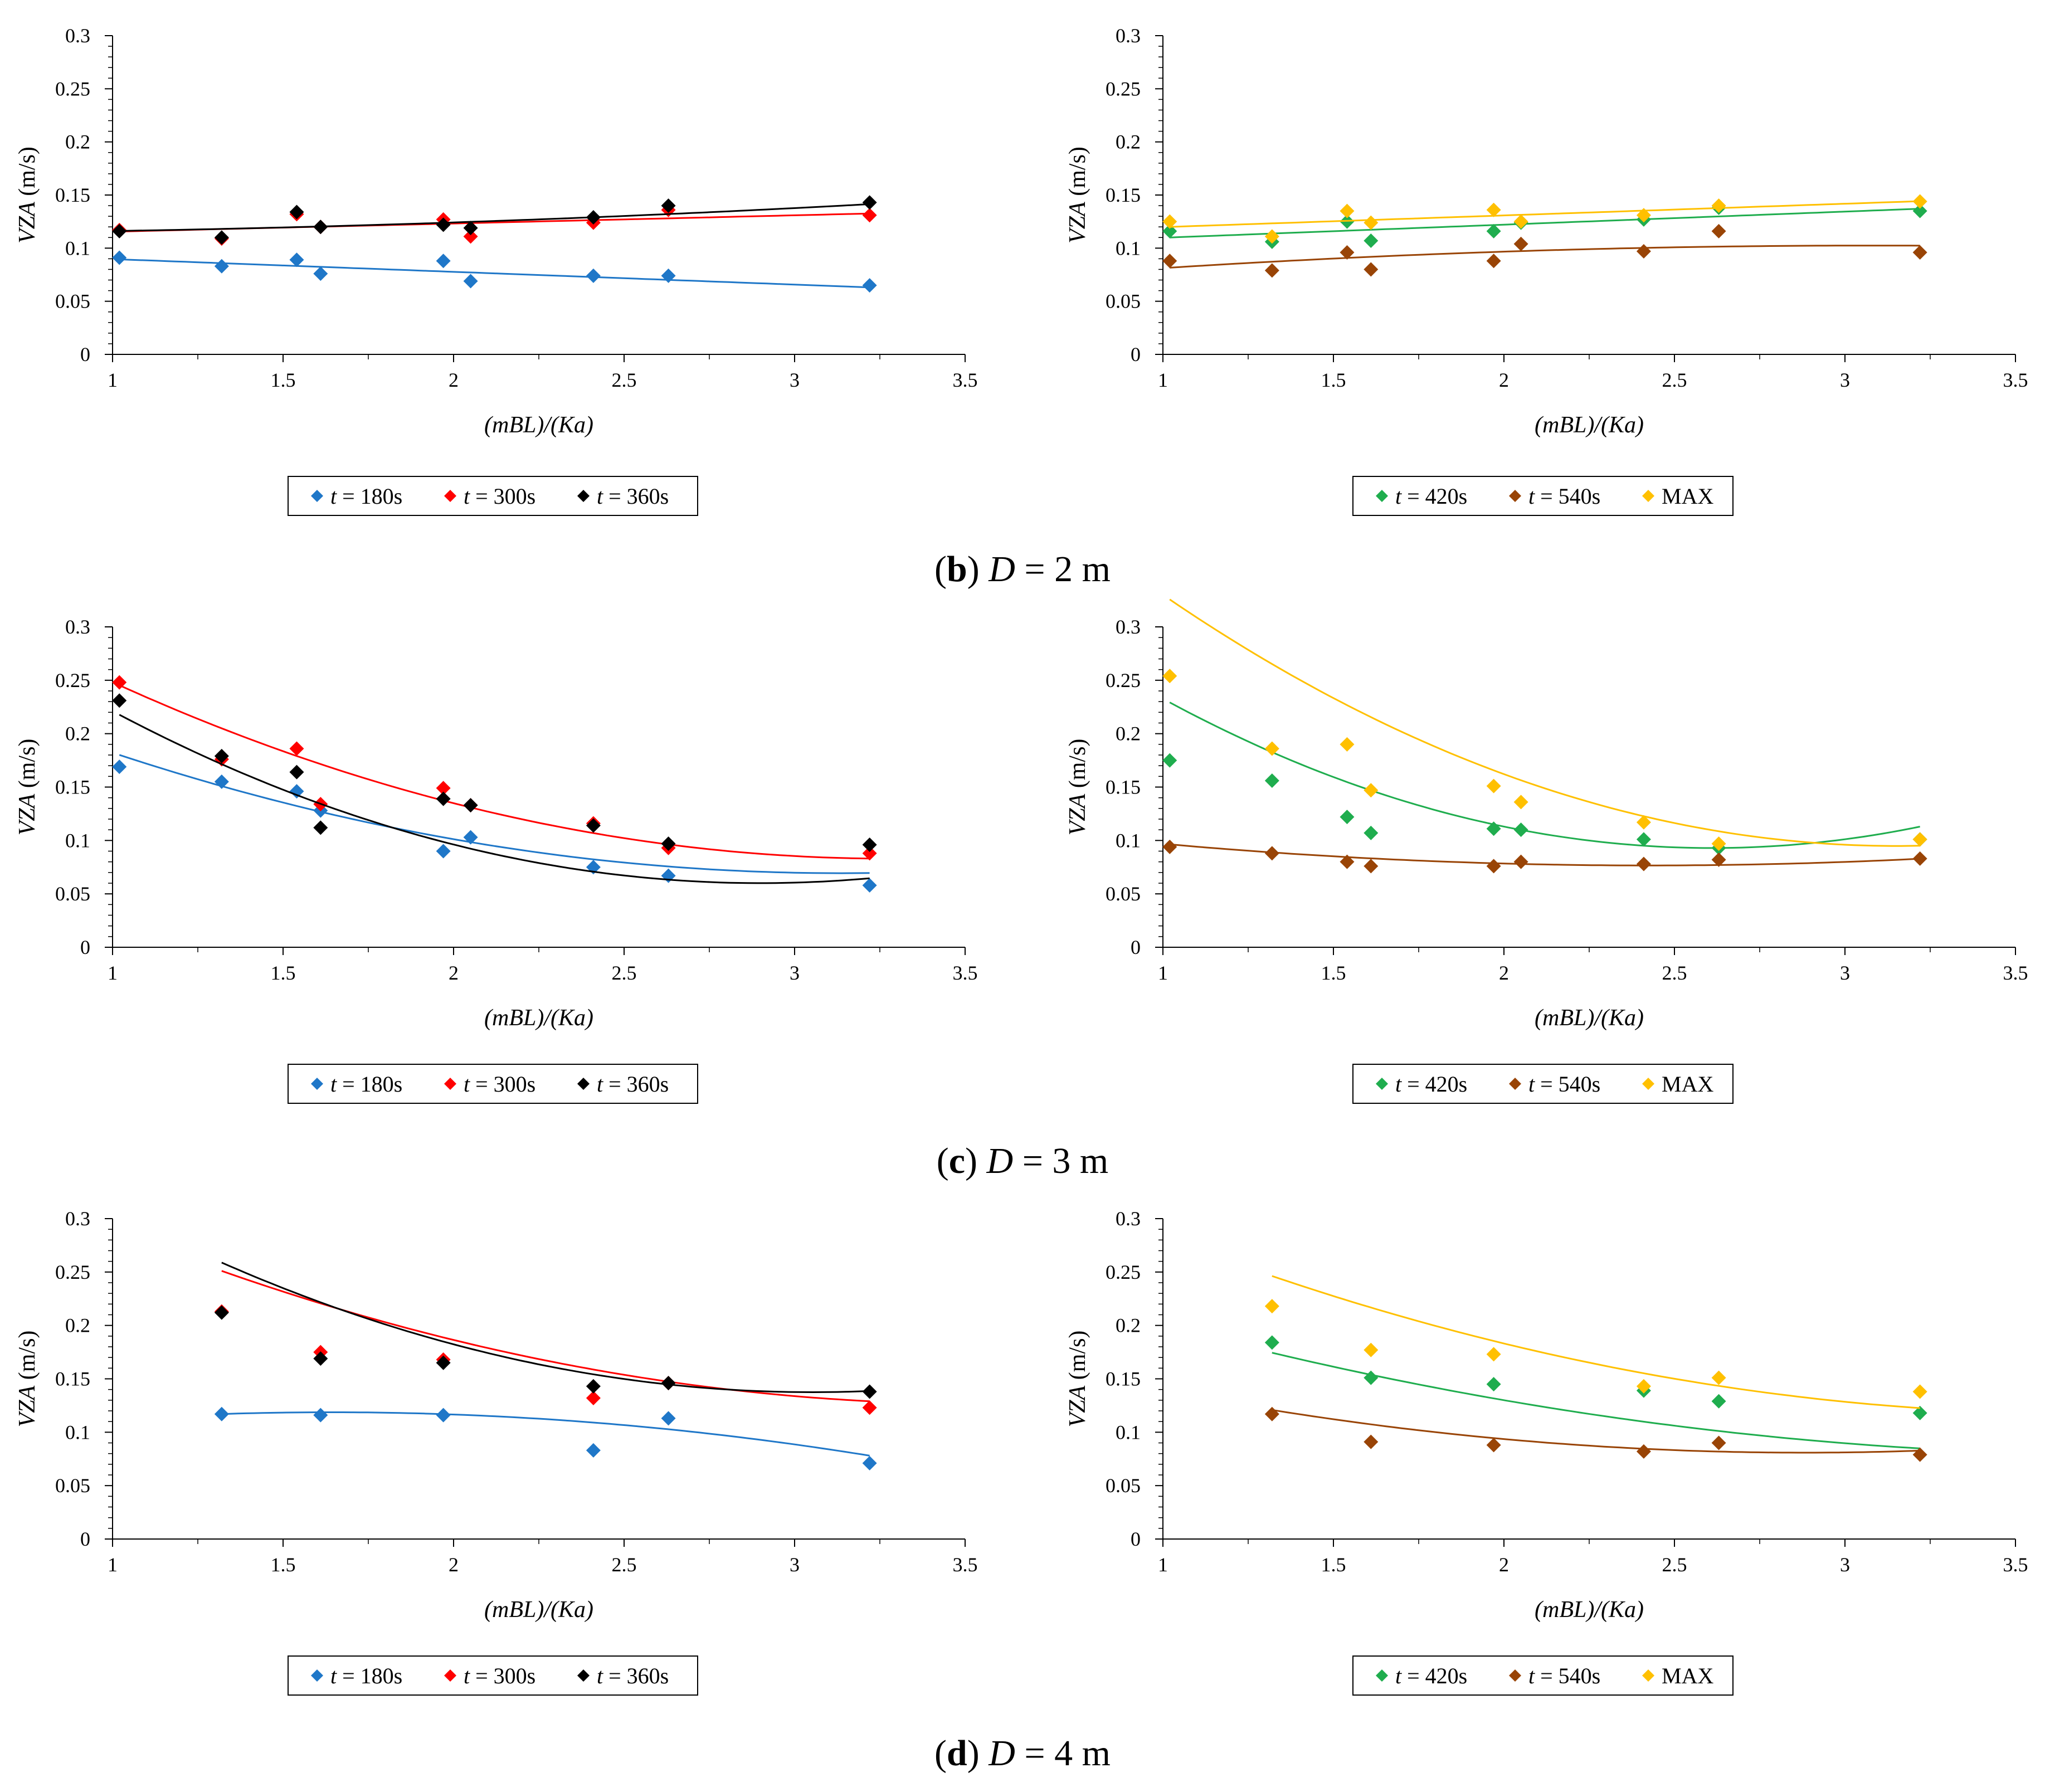 The width and height of the screenshot is (2045, 1792). Describe the element at coordinates (633, 1084) in the screenshot. I see `legend-label-t360: t = 360s` at that location.